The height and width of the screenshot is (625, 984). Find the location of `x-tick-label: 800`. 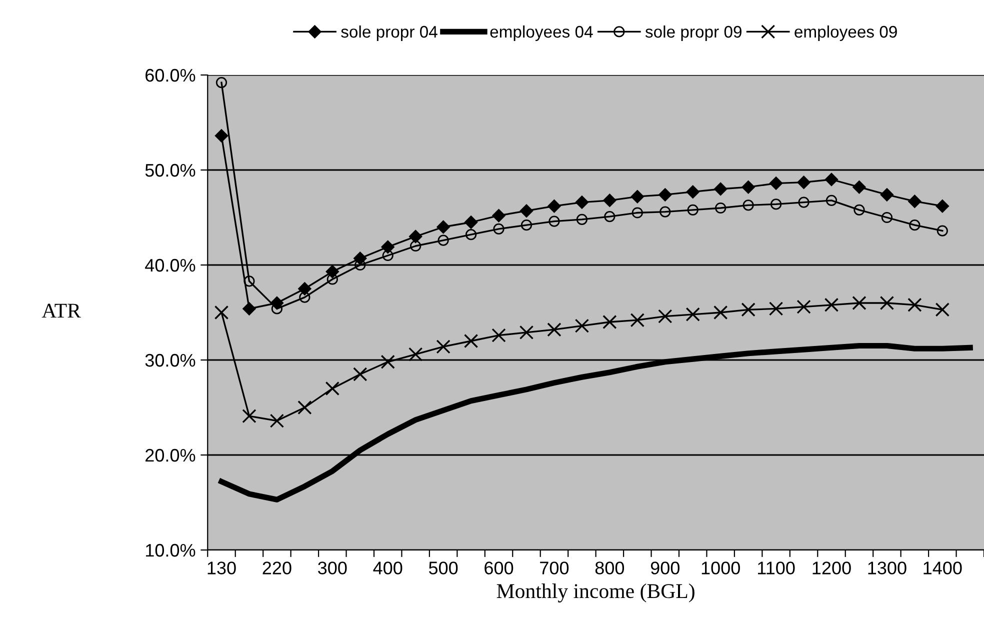

x-tick-label: 800 is located at coordinates (609, 568).